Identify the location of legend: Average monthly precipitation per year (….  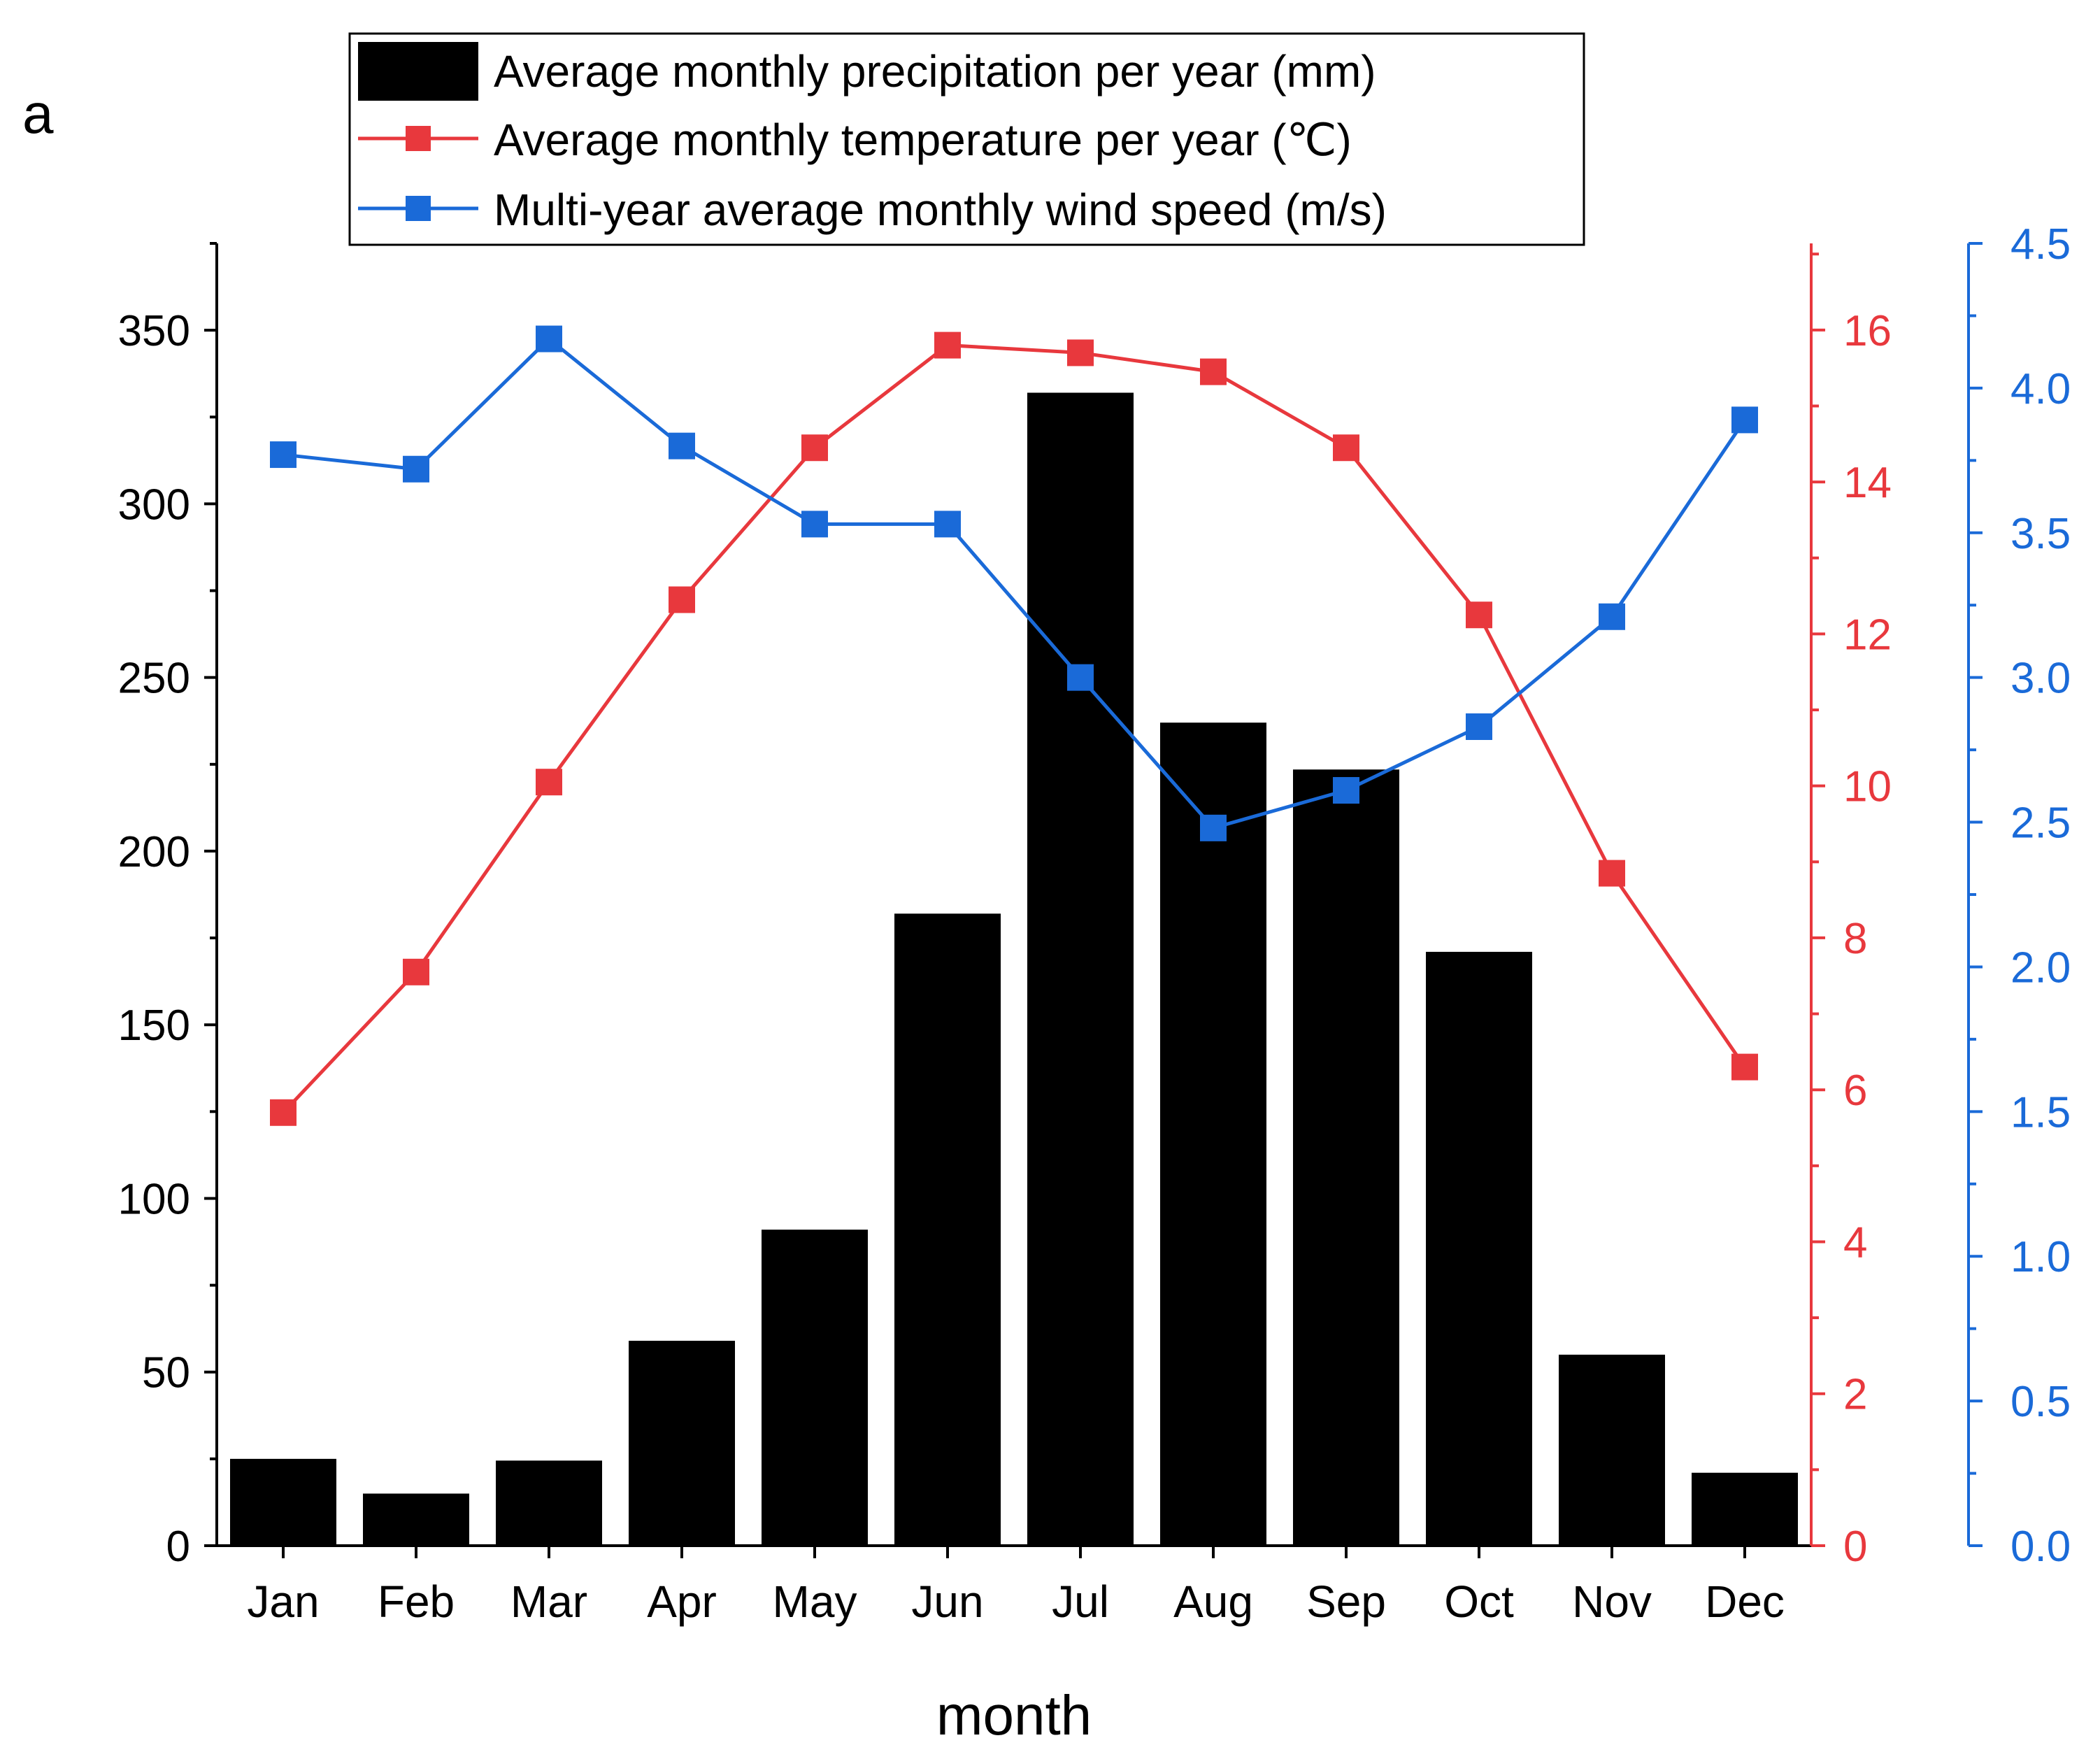
(966, 139).